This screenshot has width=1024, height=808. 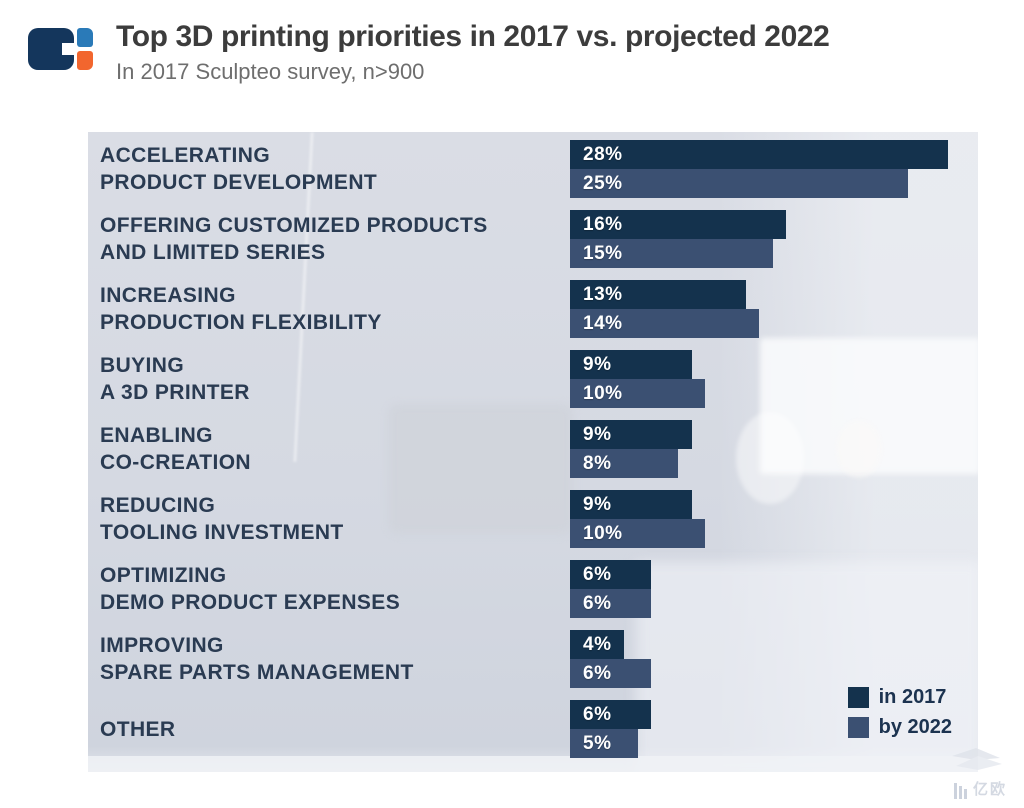 What do you see at coordinates (176, 462) in the screenshot?
I see `category-label-line: CO-CREATION` at bounding box center [176, 462].